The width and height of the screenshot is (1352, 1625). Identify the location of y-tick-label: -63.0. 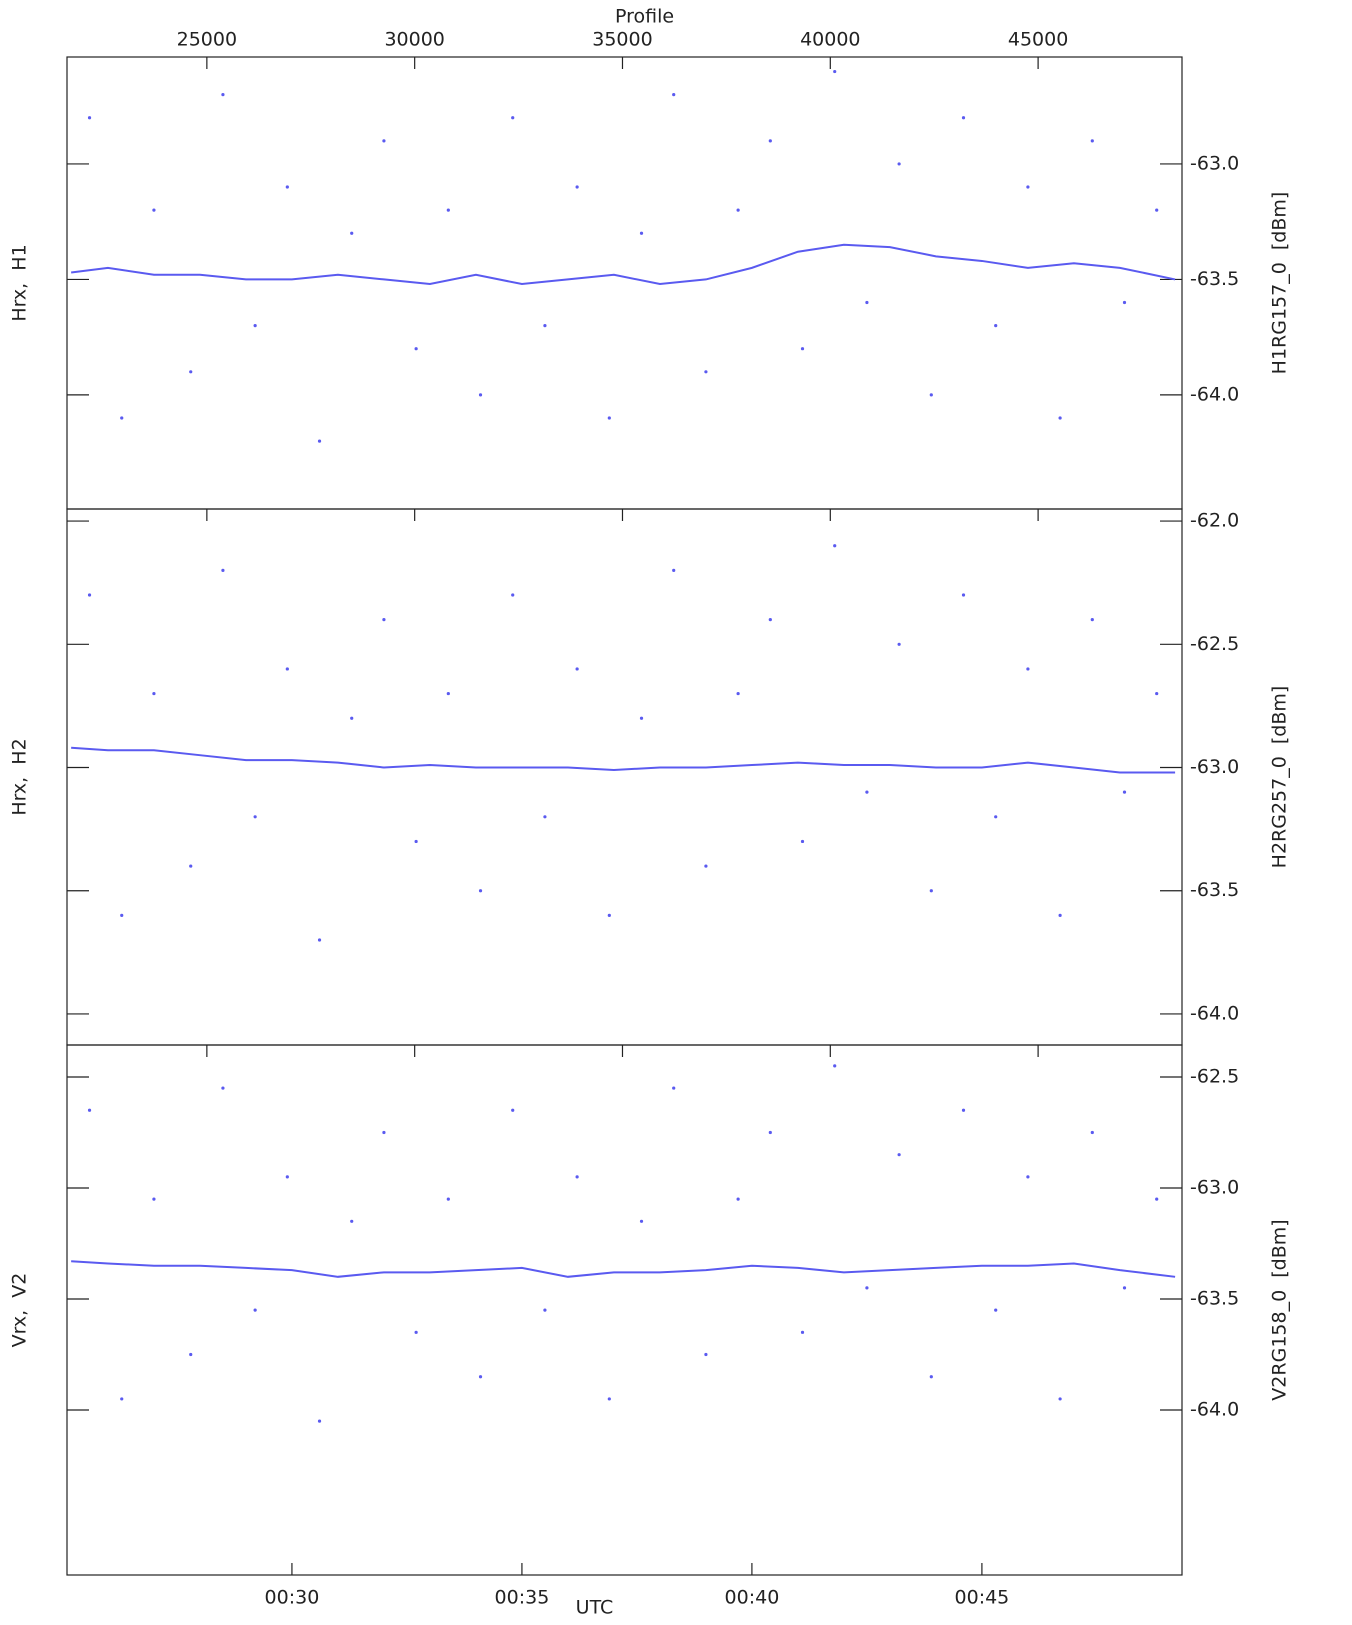
(1214, 1187).